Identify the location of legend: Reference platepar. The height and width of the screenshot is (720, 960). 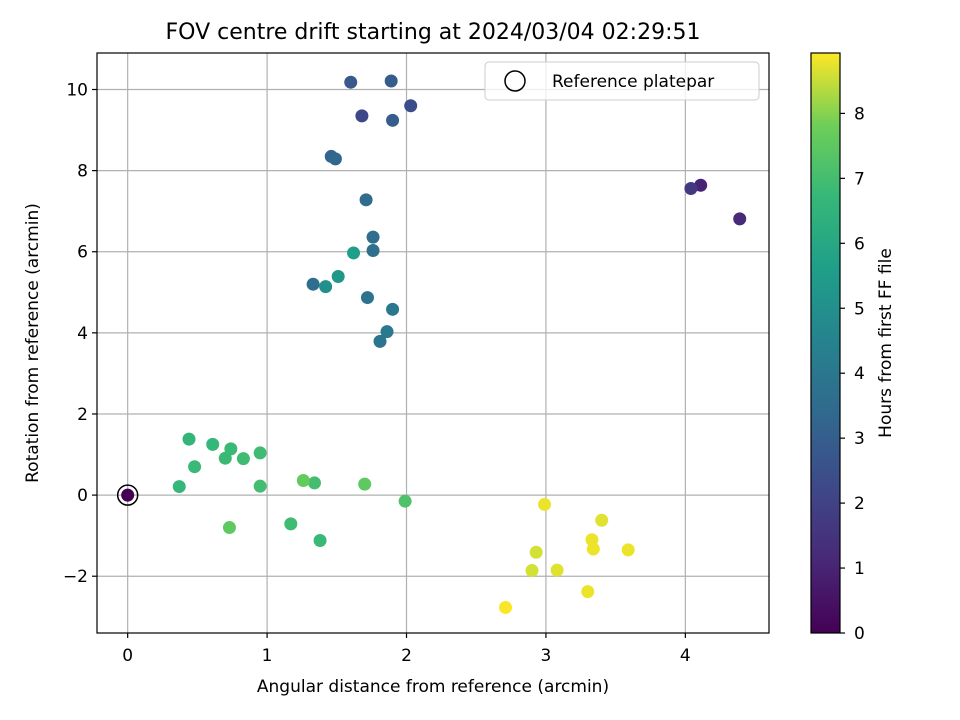
(622, 81).